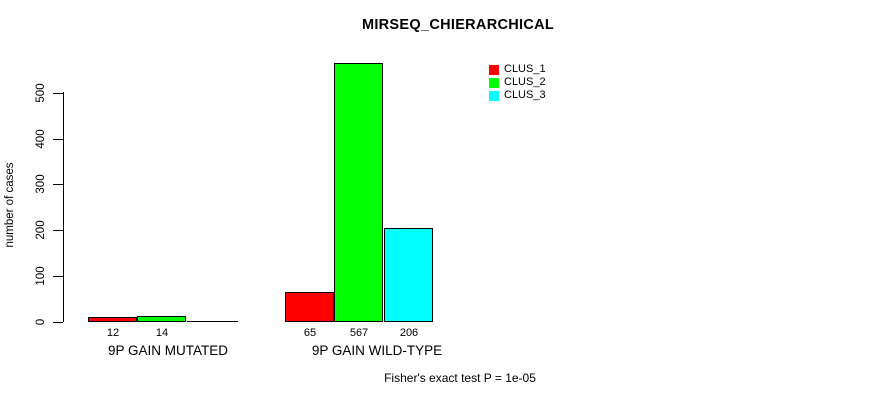 The image size is (890, 400). What do you see at coordinates (359, 333) in the screenshot?
I see `bar-value-label: 567` at bounding box center [359, 333].